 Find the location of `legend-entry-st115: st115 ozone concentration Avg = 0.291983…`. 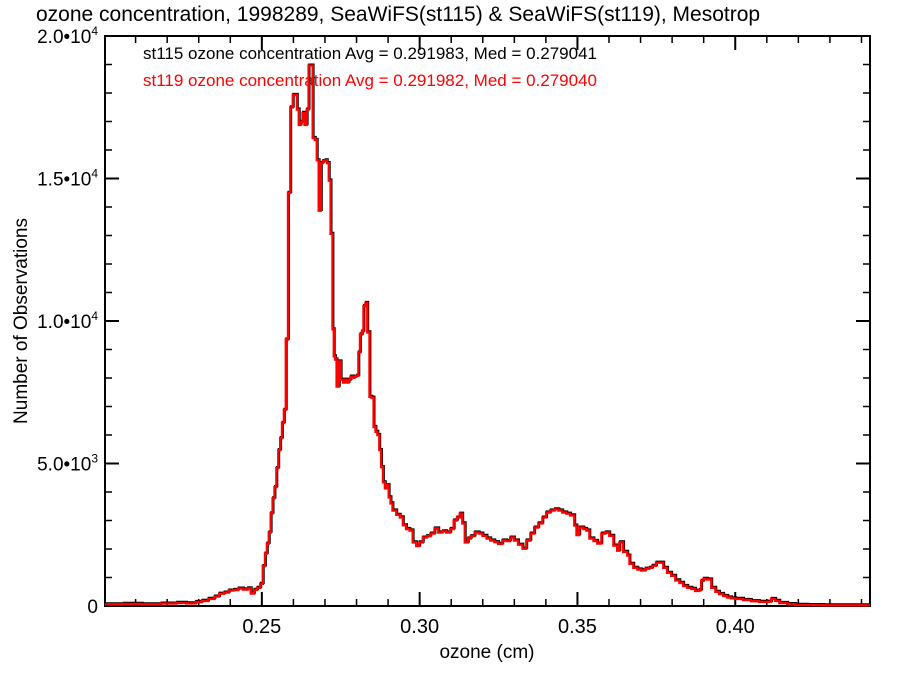

legend-entry-st115: st115 ozone concentration Avg = 0.291983… is located at coordinates (370, 53).